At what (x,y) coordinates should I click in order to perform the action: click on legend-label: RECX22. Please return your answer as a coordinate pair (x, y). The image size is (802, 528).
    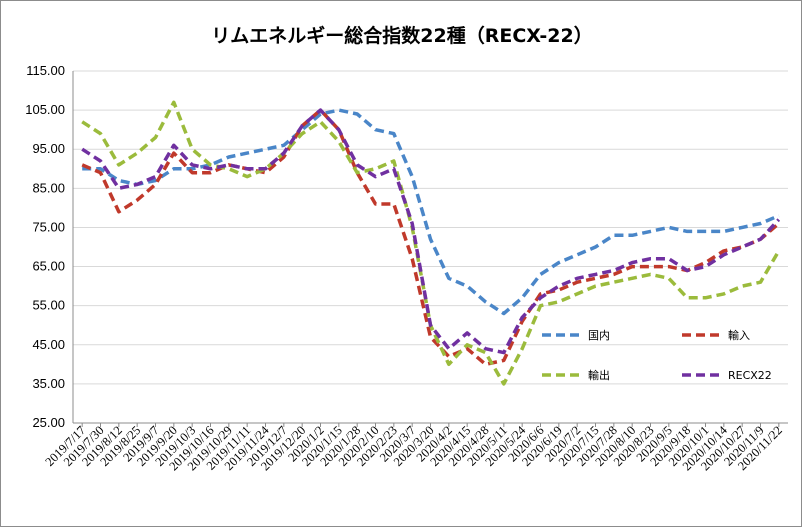
    Looking at the image, I should click on (750, 375).